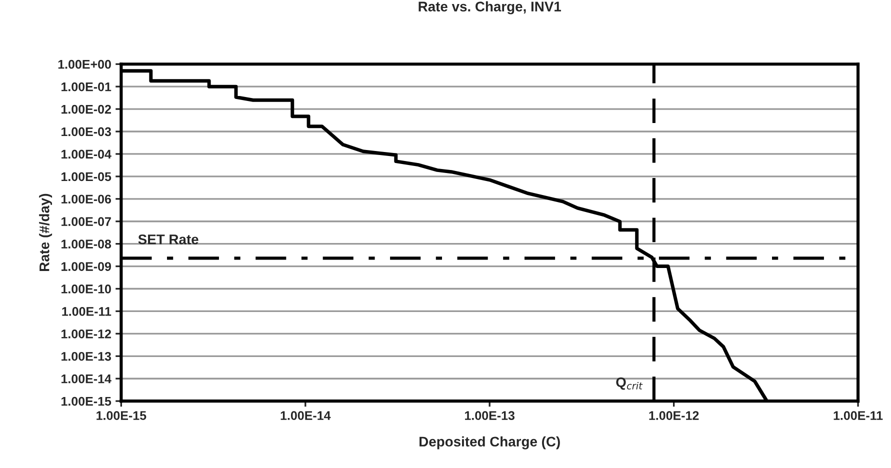  Describe the element at coordinates (121, 415) in the screenshot. I see `x-tick-label: 1.00E-15` at that location.